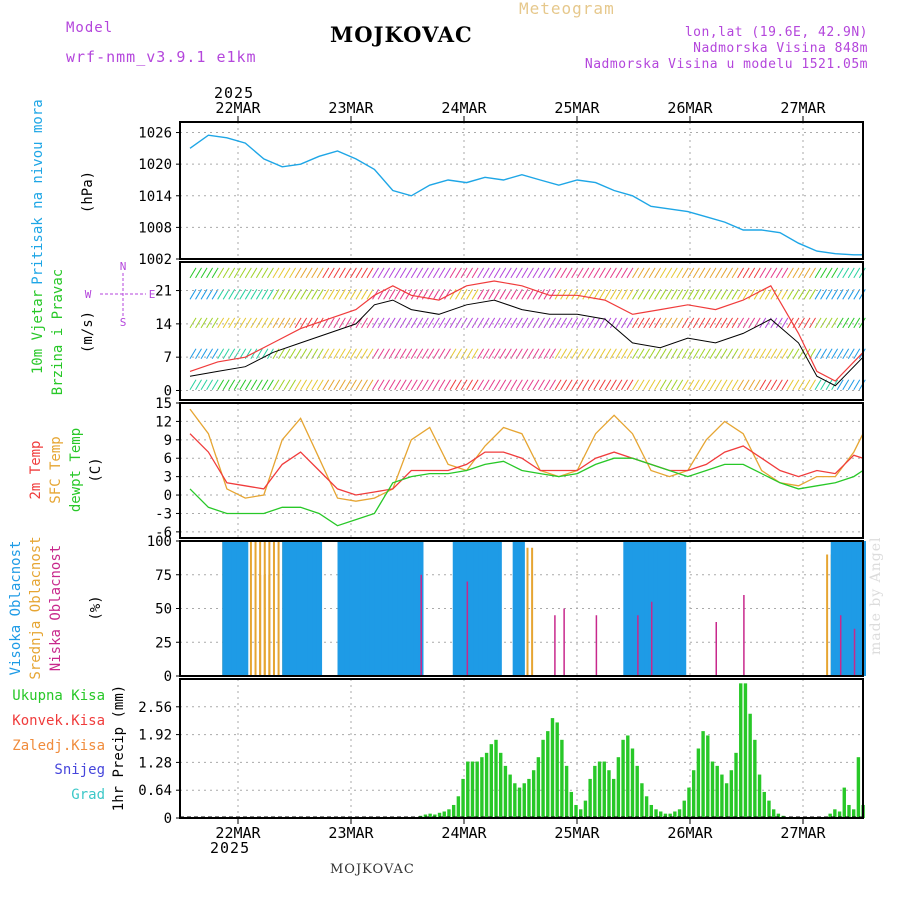 The image size is (900, 900). I want to click on compass-s: S, so click(123, 322).